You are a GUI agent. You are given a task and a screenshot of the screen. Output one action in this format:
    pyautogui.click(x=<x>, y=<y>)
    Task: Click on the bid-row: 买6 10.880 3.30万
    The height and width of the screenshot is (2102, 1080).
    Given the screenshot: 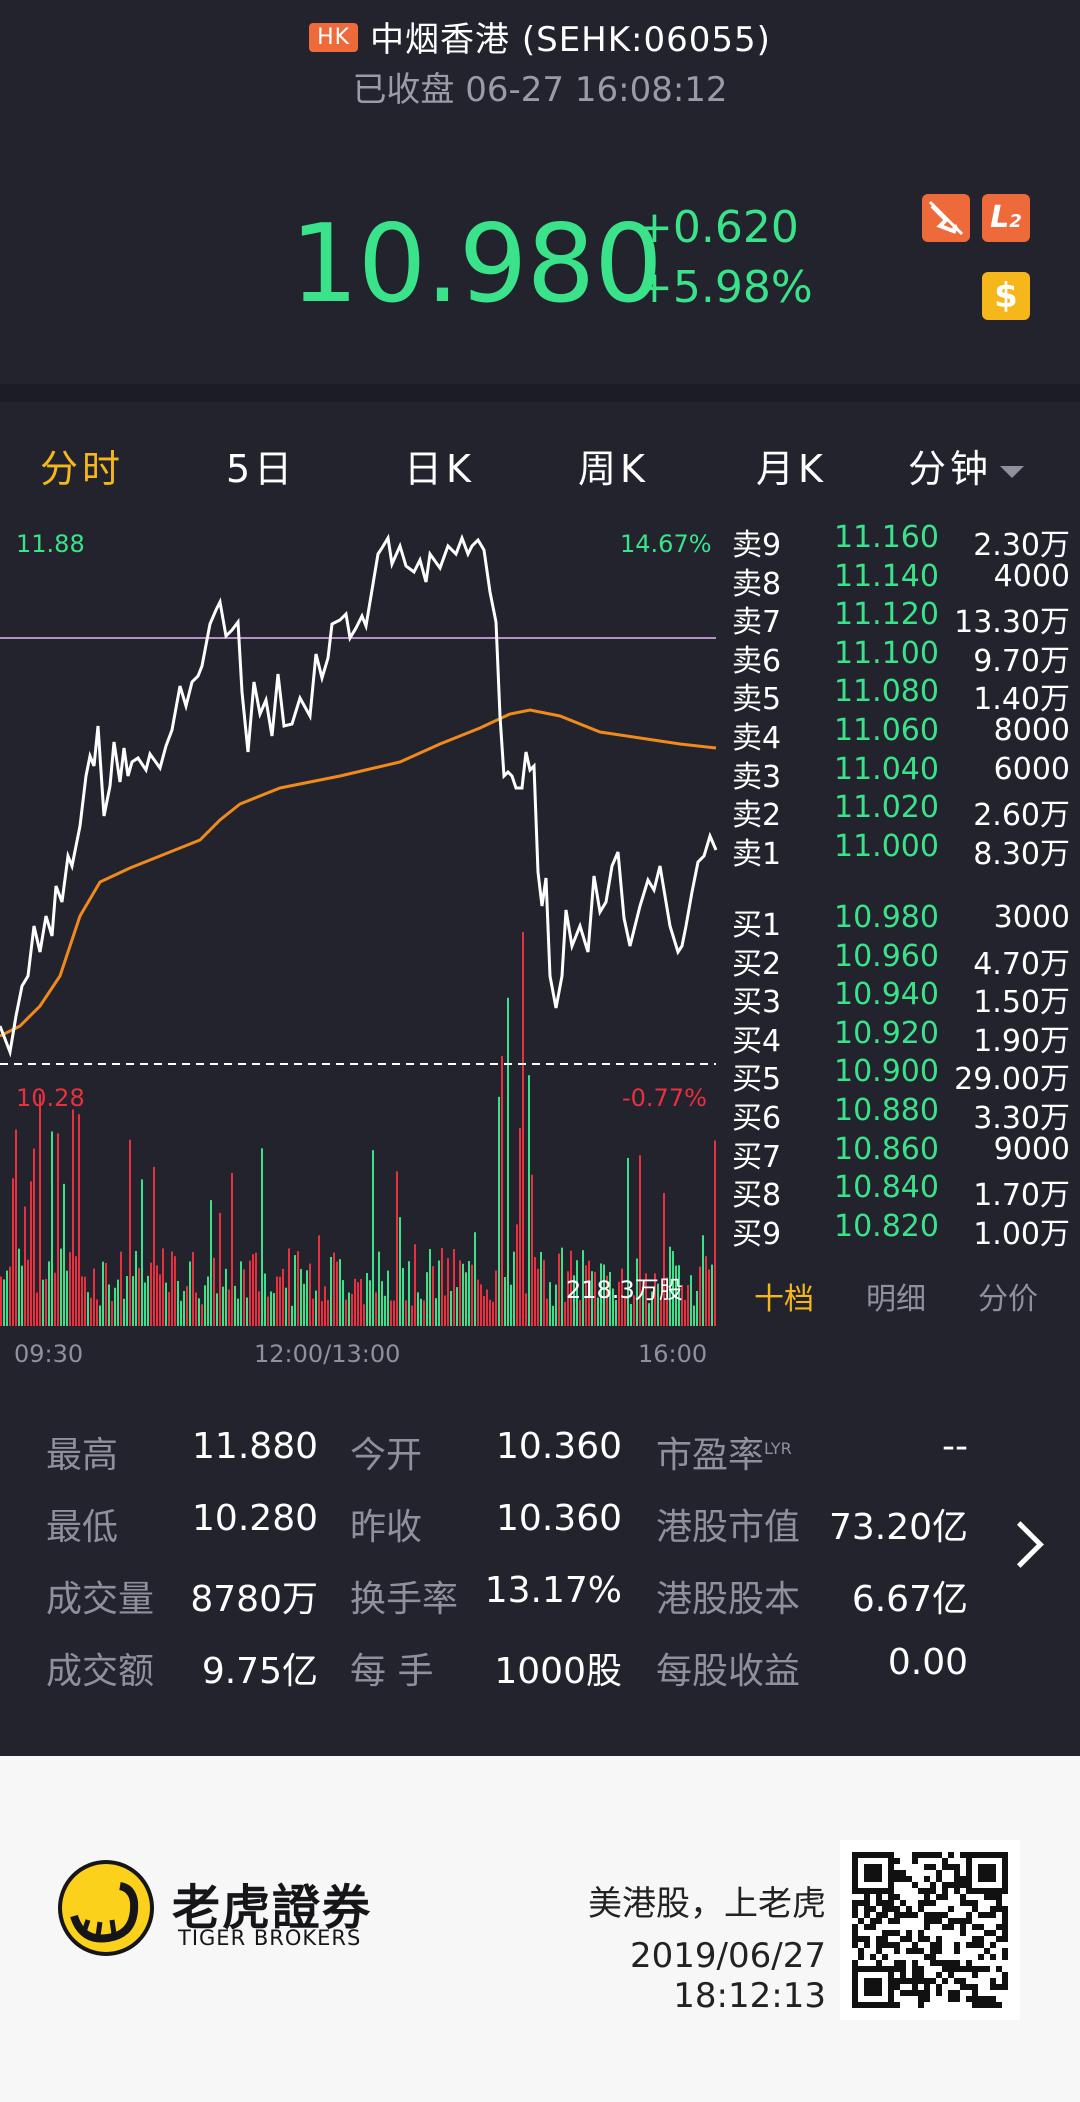 What is the action you would take?
    pyautogui.click(x=900, y=1114)
    